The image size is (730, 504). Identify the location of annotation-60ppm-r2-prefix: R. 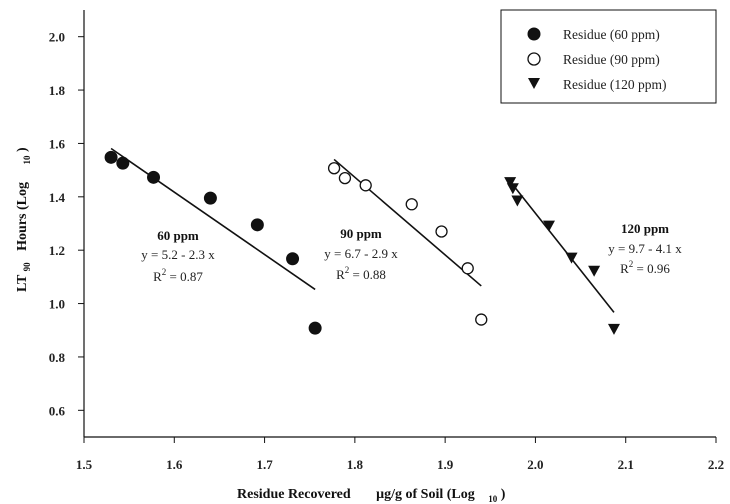
(157, 276).